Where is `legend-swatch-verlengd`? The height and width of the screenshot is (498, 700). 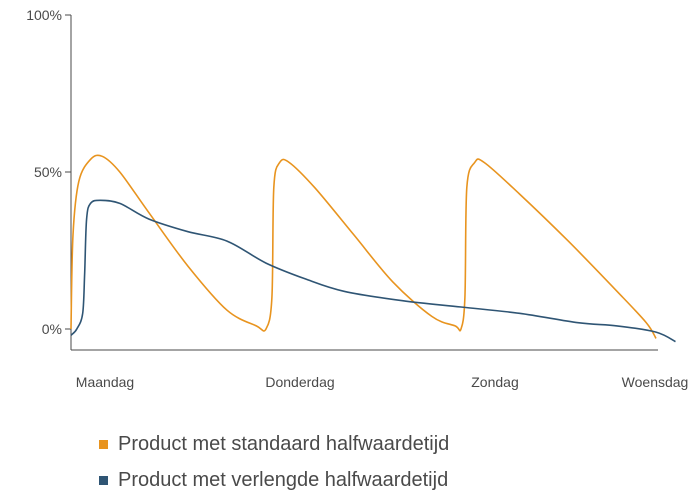
legend-swatch-verlengd is located at coordinates (103, 480).